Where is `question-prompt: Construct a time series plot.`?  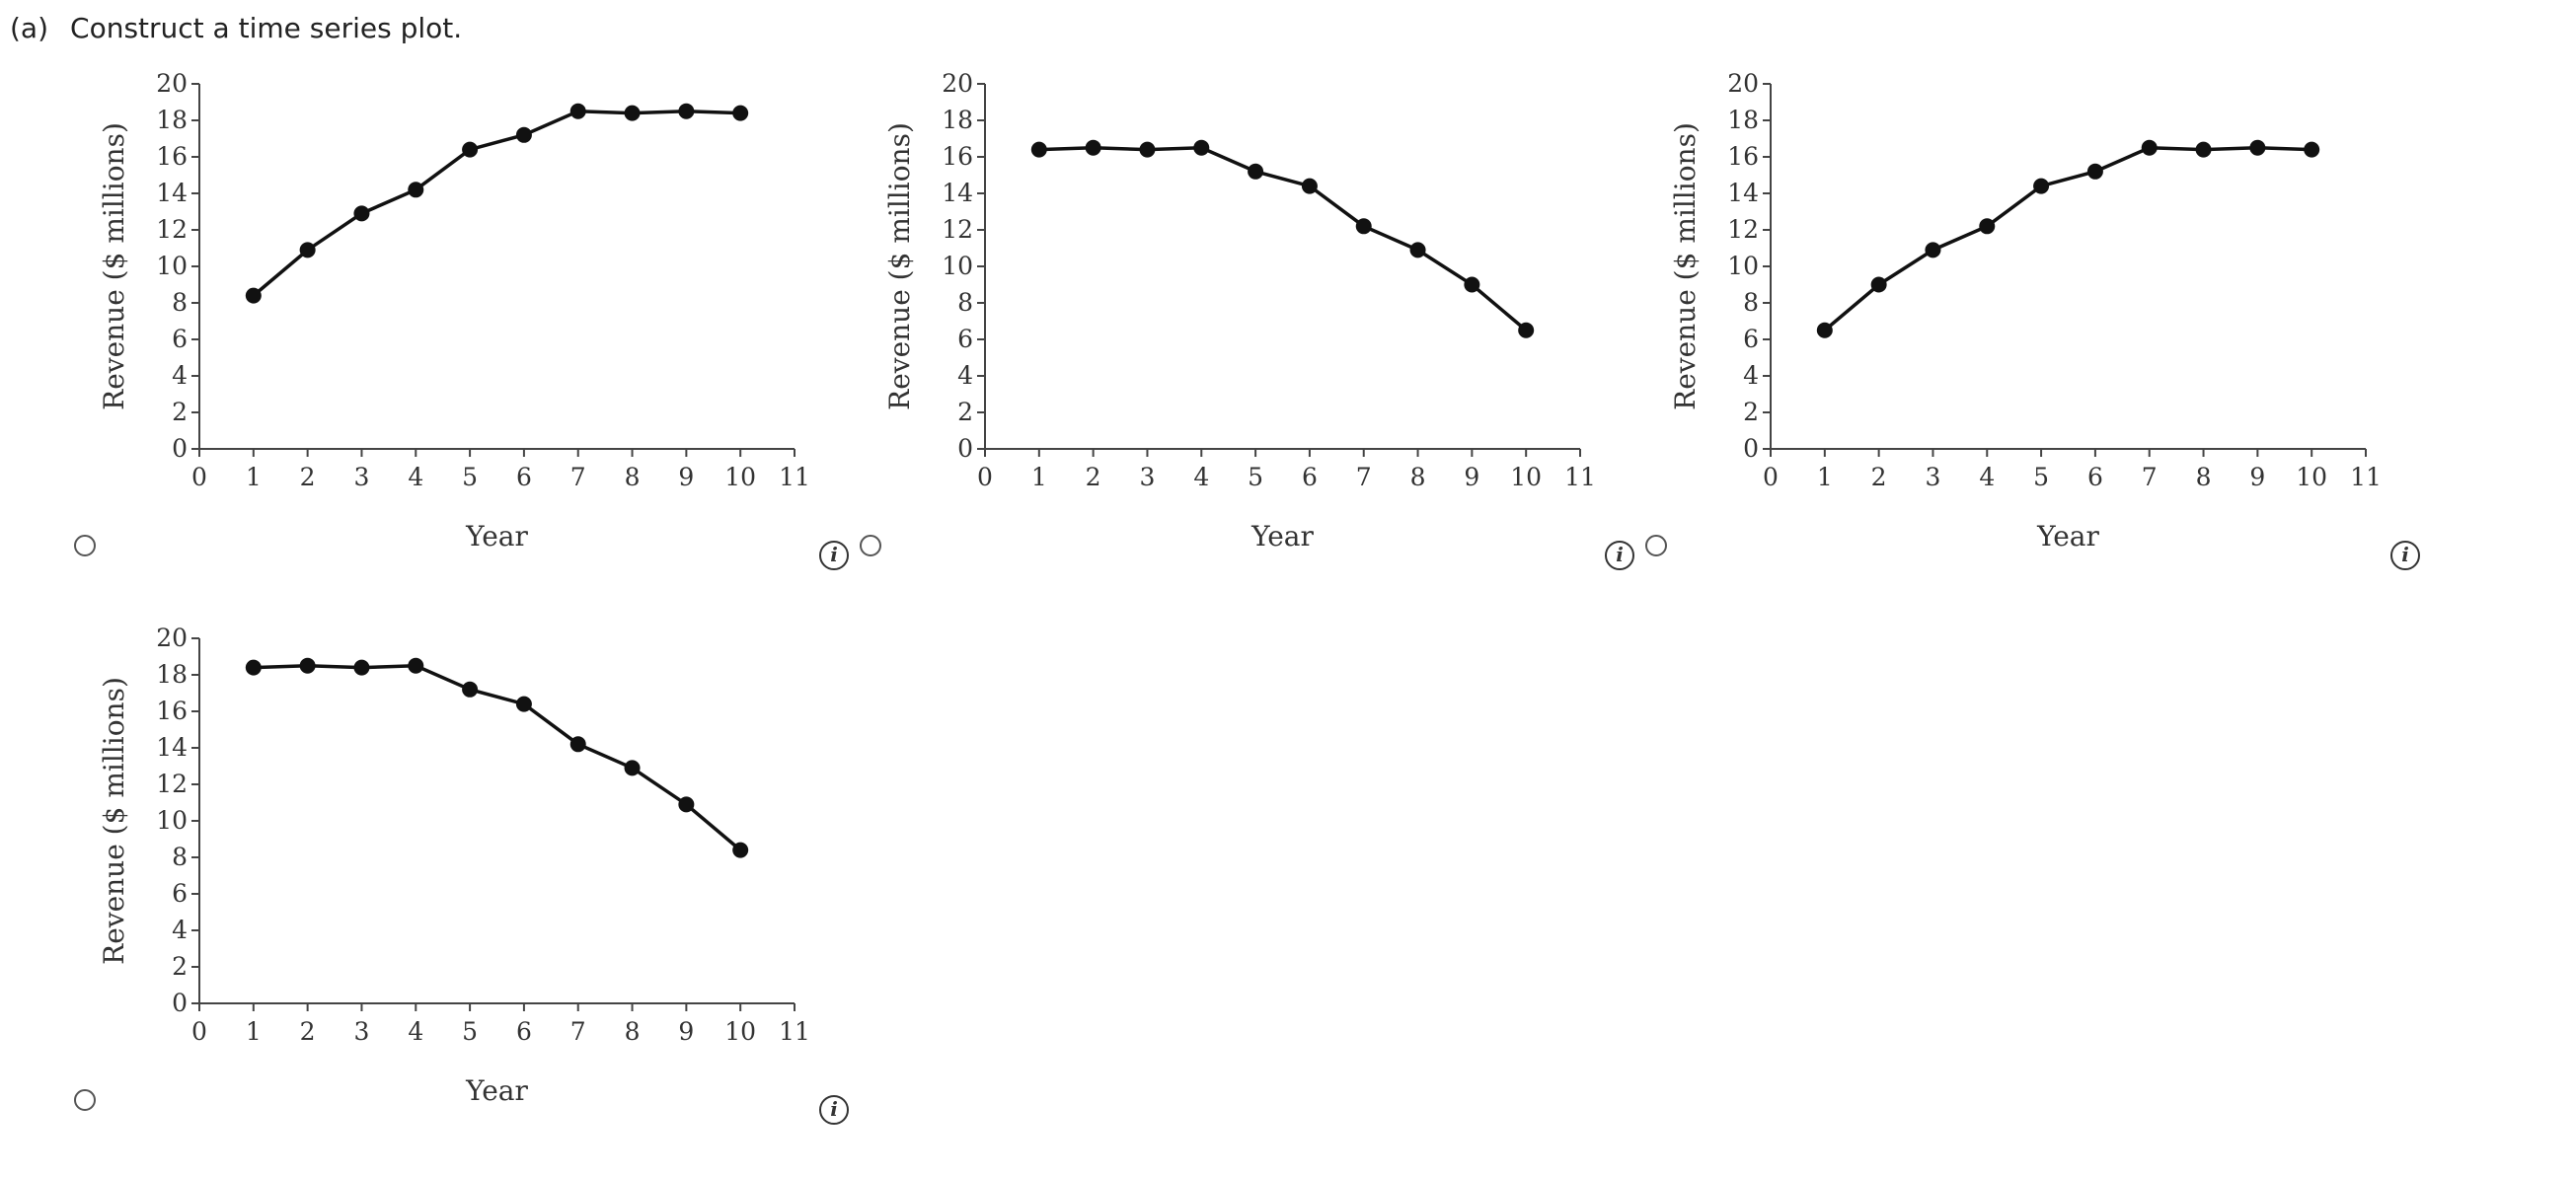 question-prompt: Construct a time series plot. is located at coordinates (266, 28).